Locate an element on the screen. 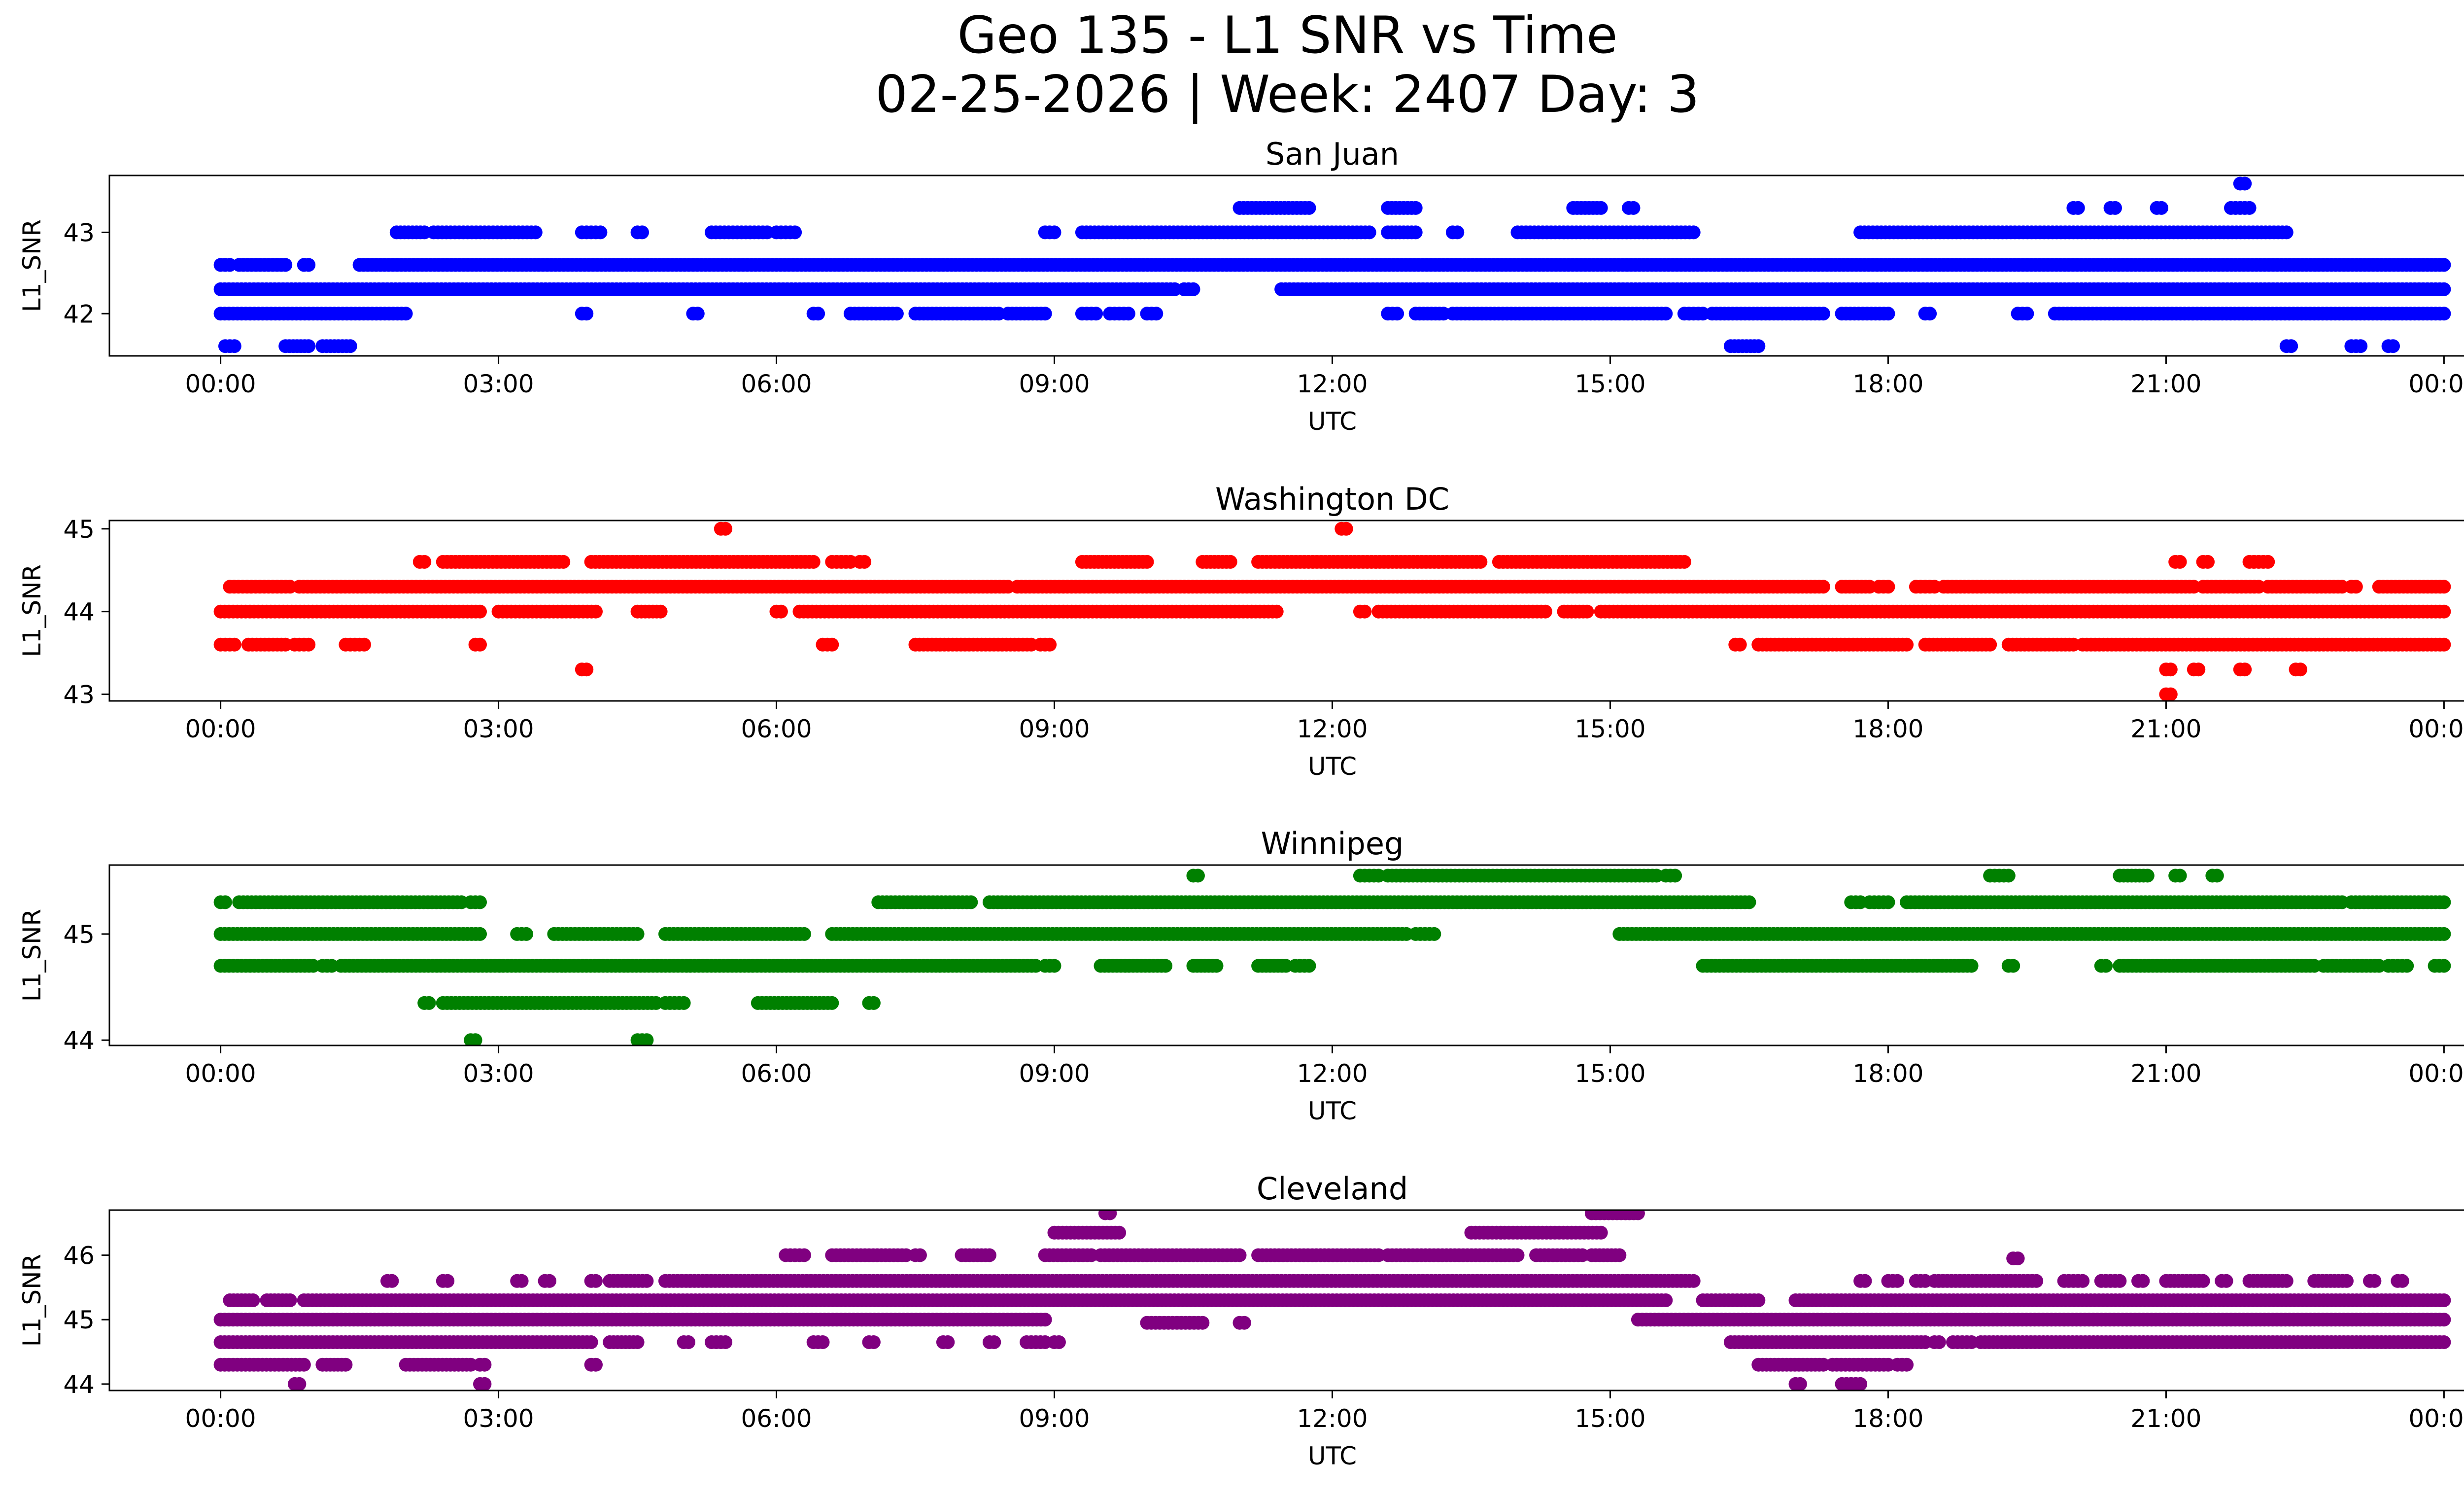 The width and height of the screenshot is (2464, 1495). subplot-title: San Juan is located at coordinates (1332, 154).